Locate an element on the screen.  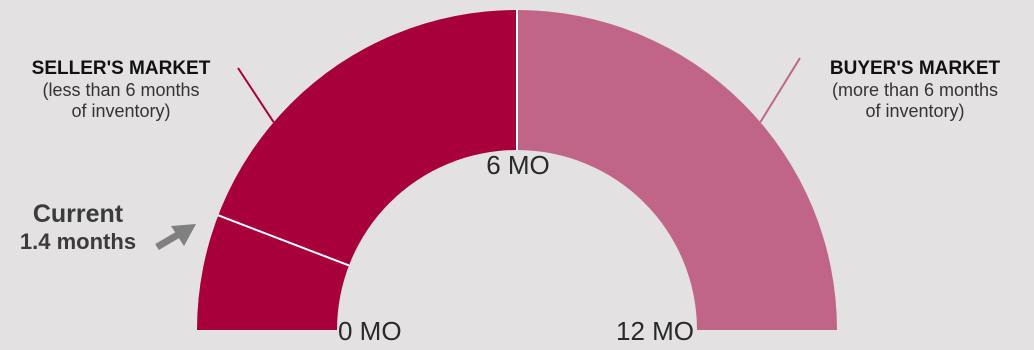
current-value-label: Current 1.4 months is located at coordinates (78, 227).